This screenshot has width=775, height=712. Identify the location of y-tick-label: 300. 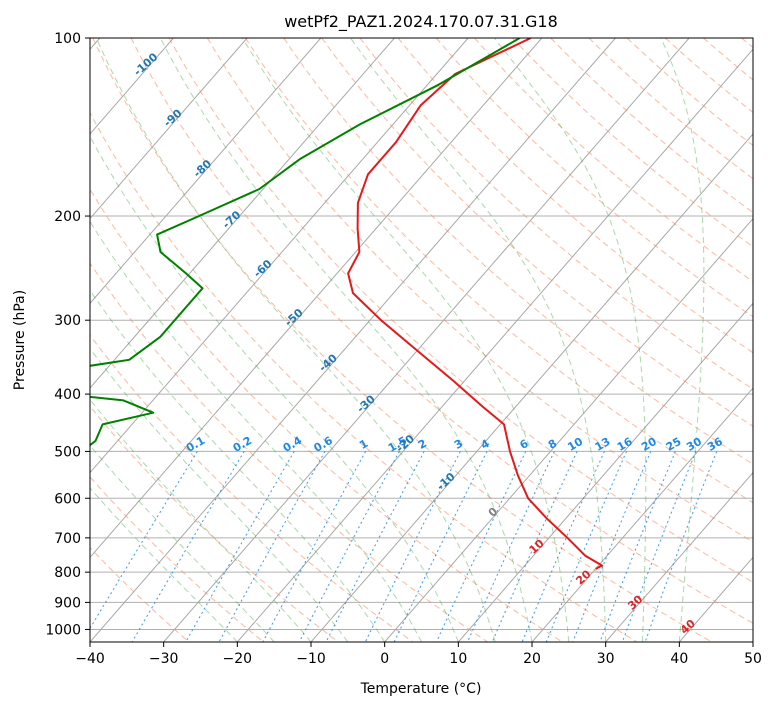
(67, 321).